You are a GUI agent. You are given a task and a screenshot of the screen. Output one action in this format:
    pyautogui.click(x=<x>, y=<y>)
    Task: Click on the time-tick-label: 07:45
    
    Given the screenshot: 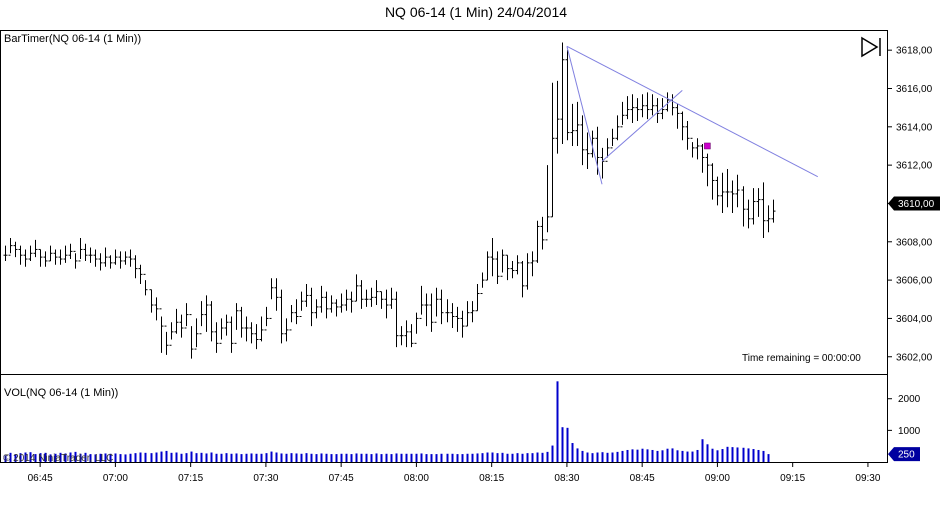 What is the action you would take?
    pyautogui.click(x=341, y=478)
    